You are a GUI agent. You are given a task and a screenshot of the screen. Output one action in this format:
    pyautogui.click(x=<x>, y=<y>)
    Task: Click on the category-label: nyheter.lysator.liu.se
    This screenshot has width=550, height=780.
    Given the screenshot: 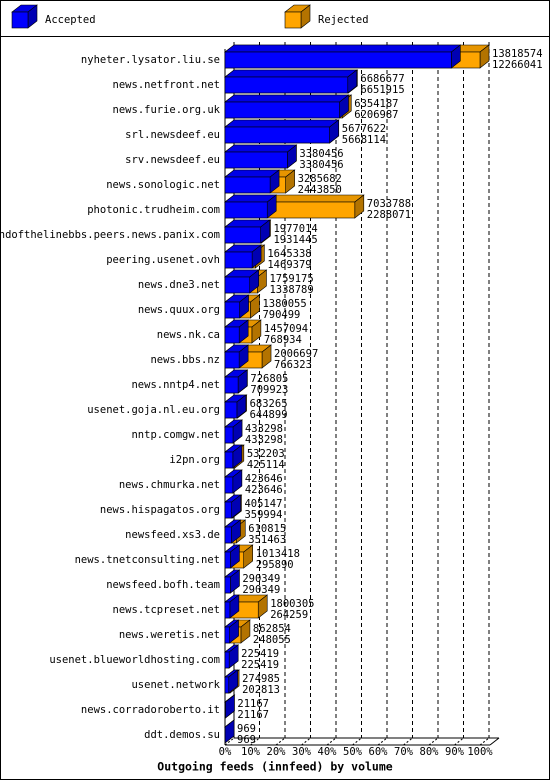 What is the action you would take?
    pyautogui.click(x=150, y=60)
    